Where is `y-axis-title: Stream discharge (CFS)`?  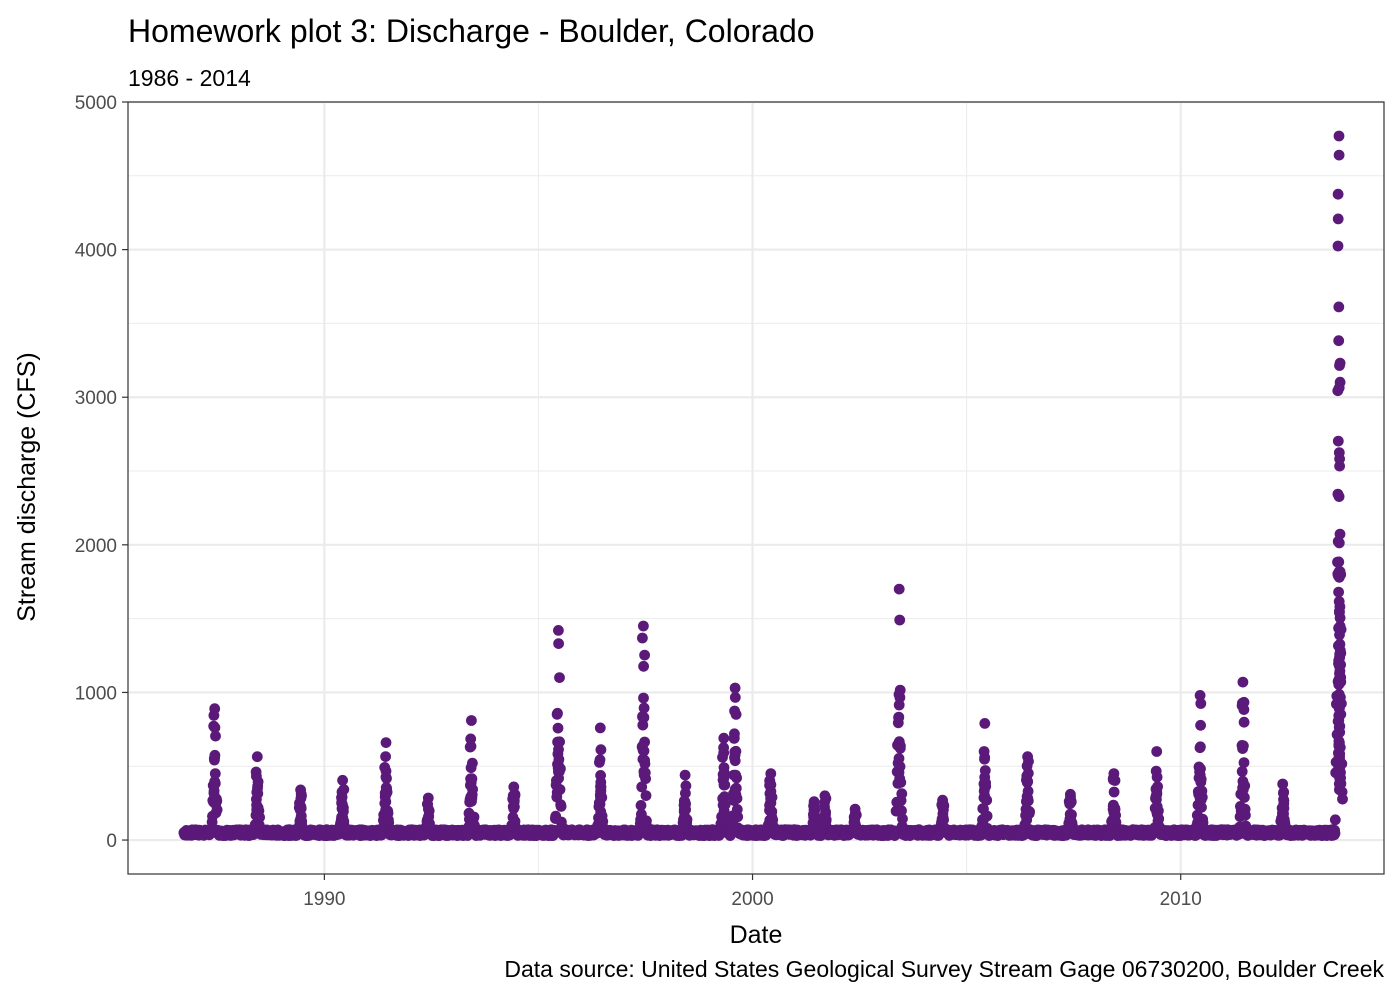 y-axis-title: Stream discharge (CFS) is located at coordinates (27, 487).